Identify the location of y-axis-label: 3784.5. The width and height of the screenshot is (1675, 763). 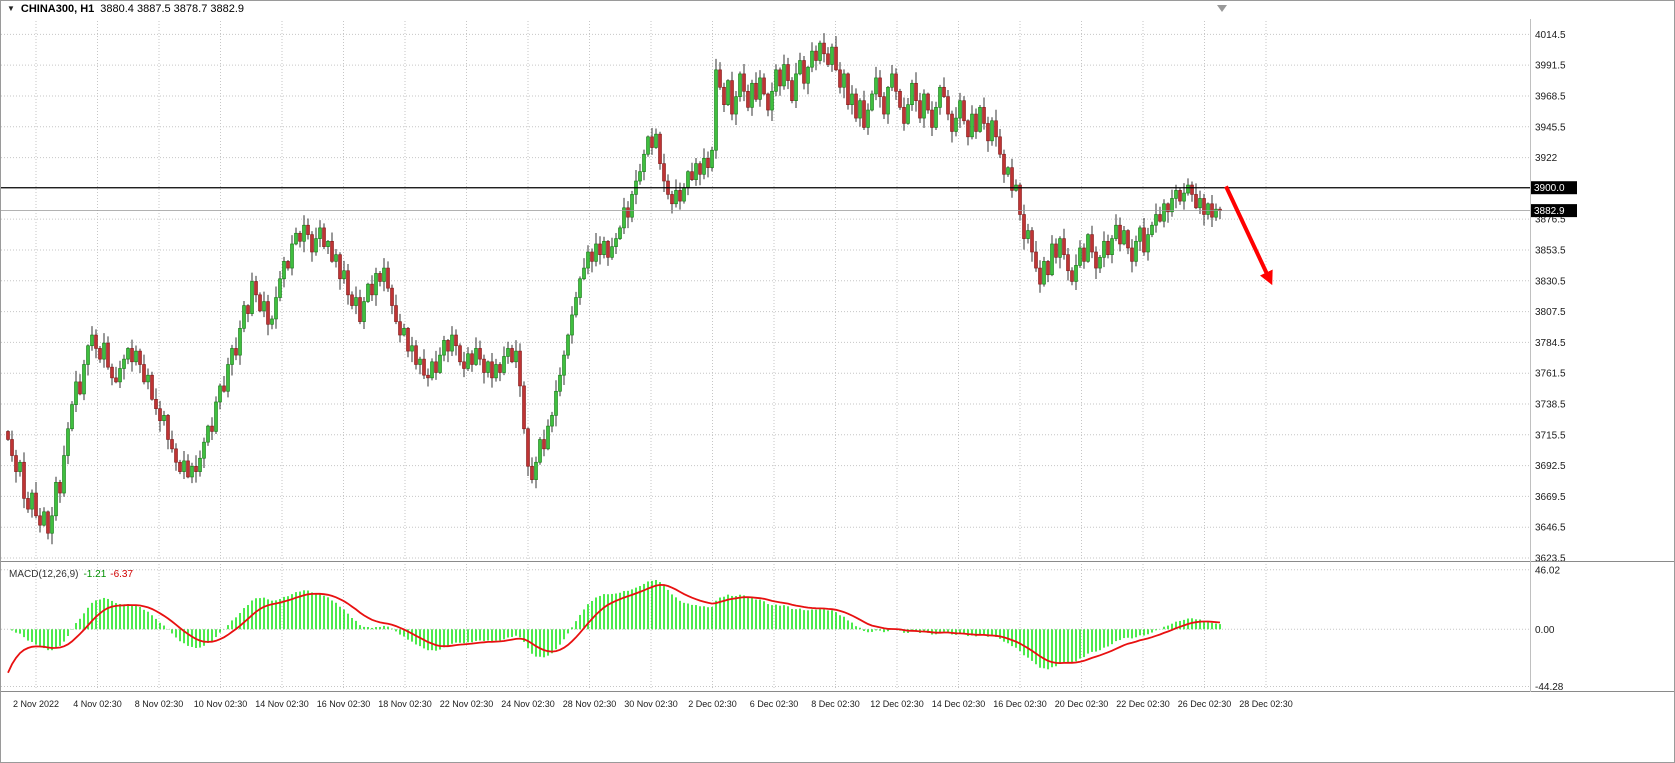
(1550, 343).